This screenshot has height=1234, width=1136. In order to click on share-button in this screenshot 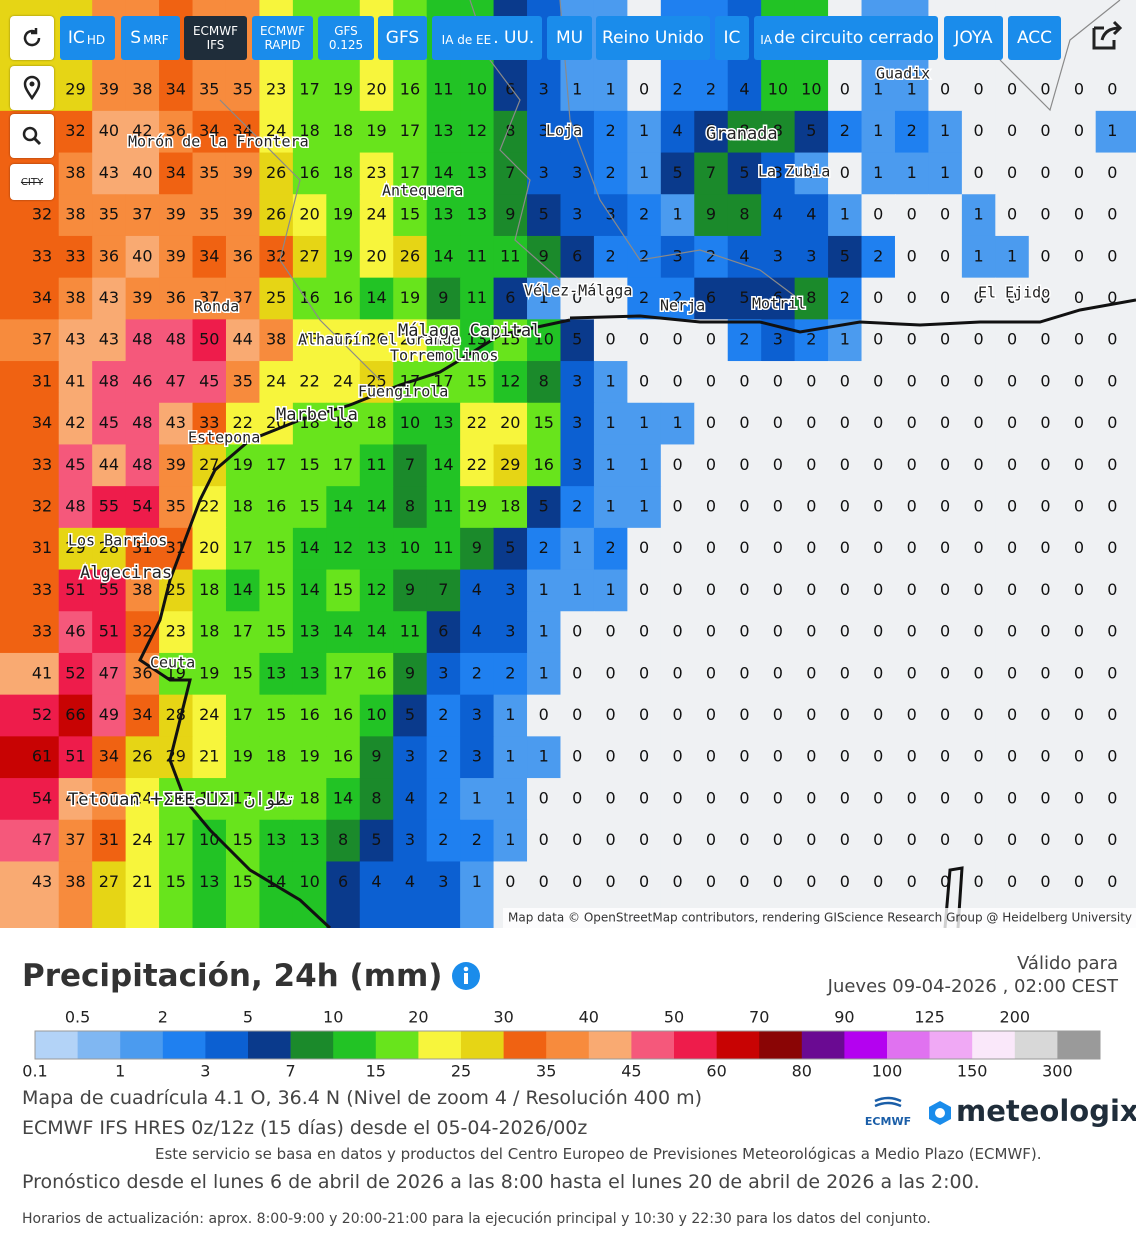, I will do `click(1107, 35)`.